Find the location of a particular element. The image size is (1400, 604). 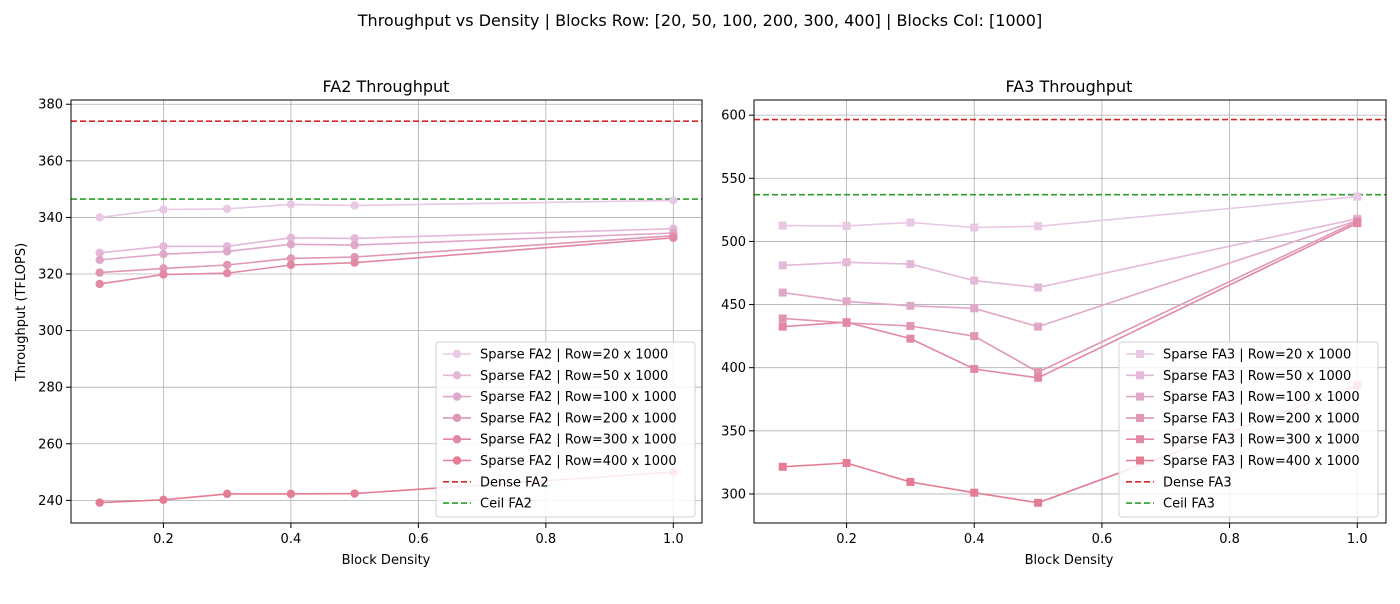

fa3-legend-box is located at coordinates (1248, 429).